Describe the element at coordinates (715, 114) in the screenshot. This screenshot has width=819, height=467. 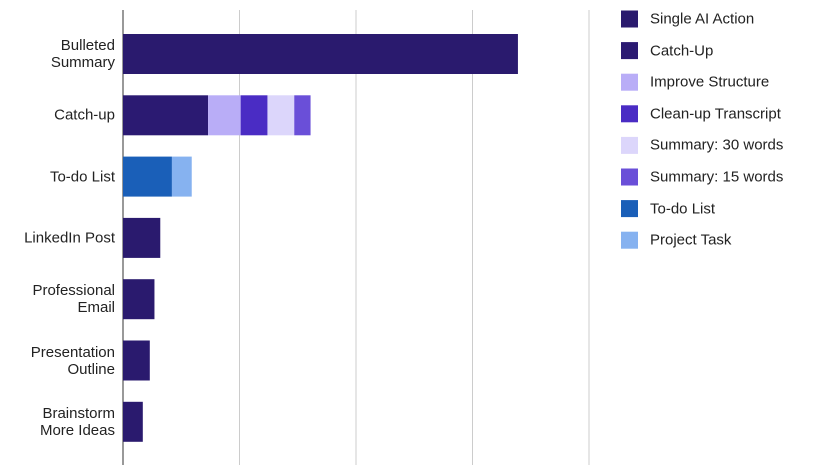
I see `legend-label: Clean-up Transcript` at that location.